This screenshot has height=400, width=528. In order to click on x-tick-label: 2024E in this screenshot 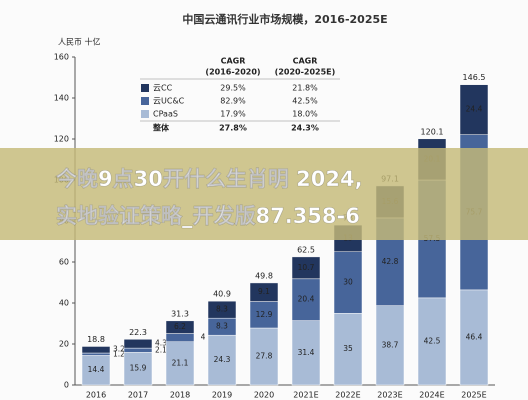, I will do `click(431, 395)`.